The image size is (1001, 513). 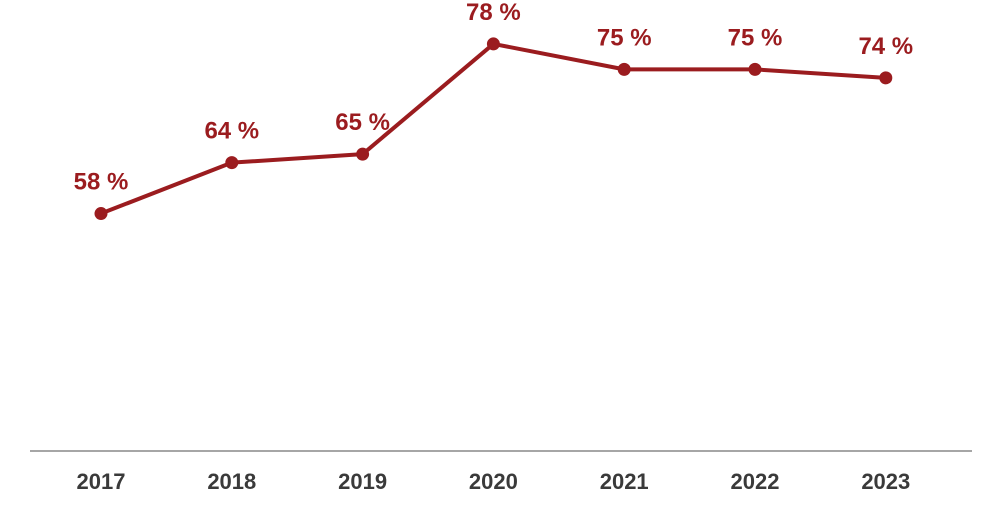 I want to click on x-tick-label-2021: 2021, so click(x=624, y=481).